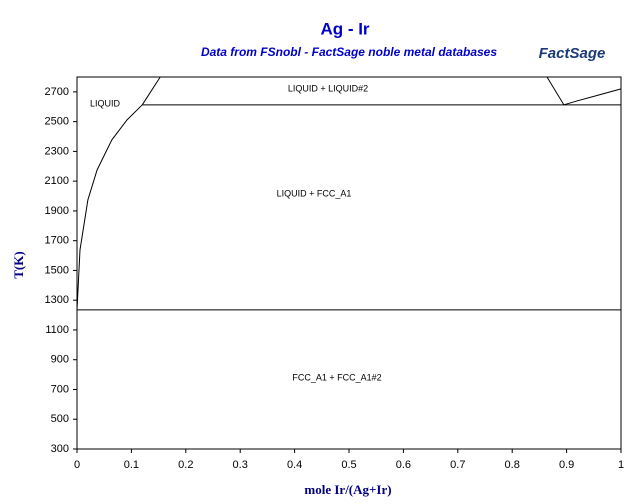  Describe the element at coordinates (57, 241) in the screenshot. I see `y-tick-label: 1700` at that location.